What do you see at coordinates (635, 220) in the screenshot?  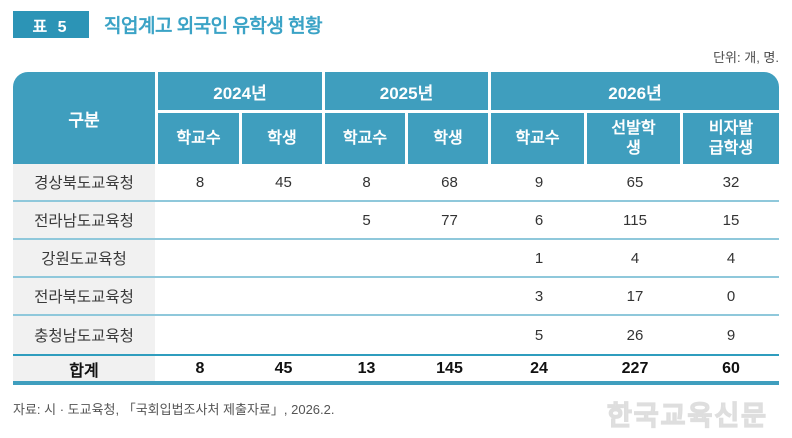 I see `cell-2026-selected: 115` at bounding box center [635, 220].